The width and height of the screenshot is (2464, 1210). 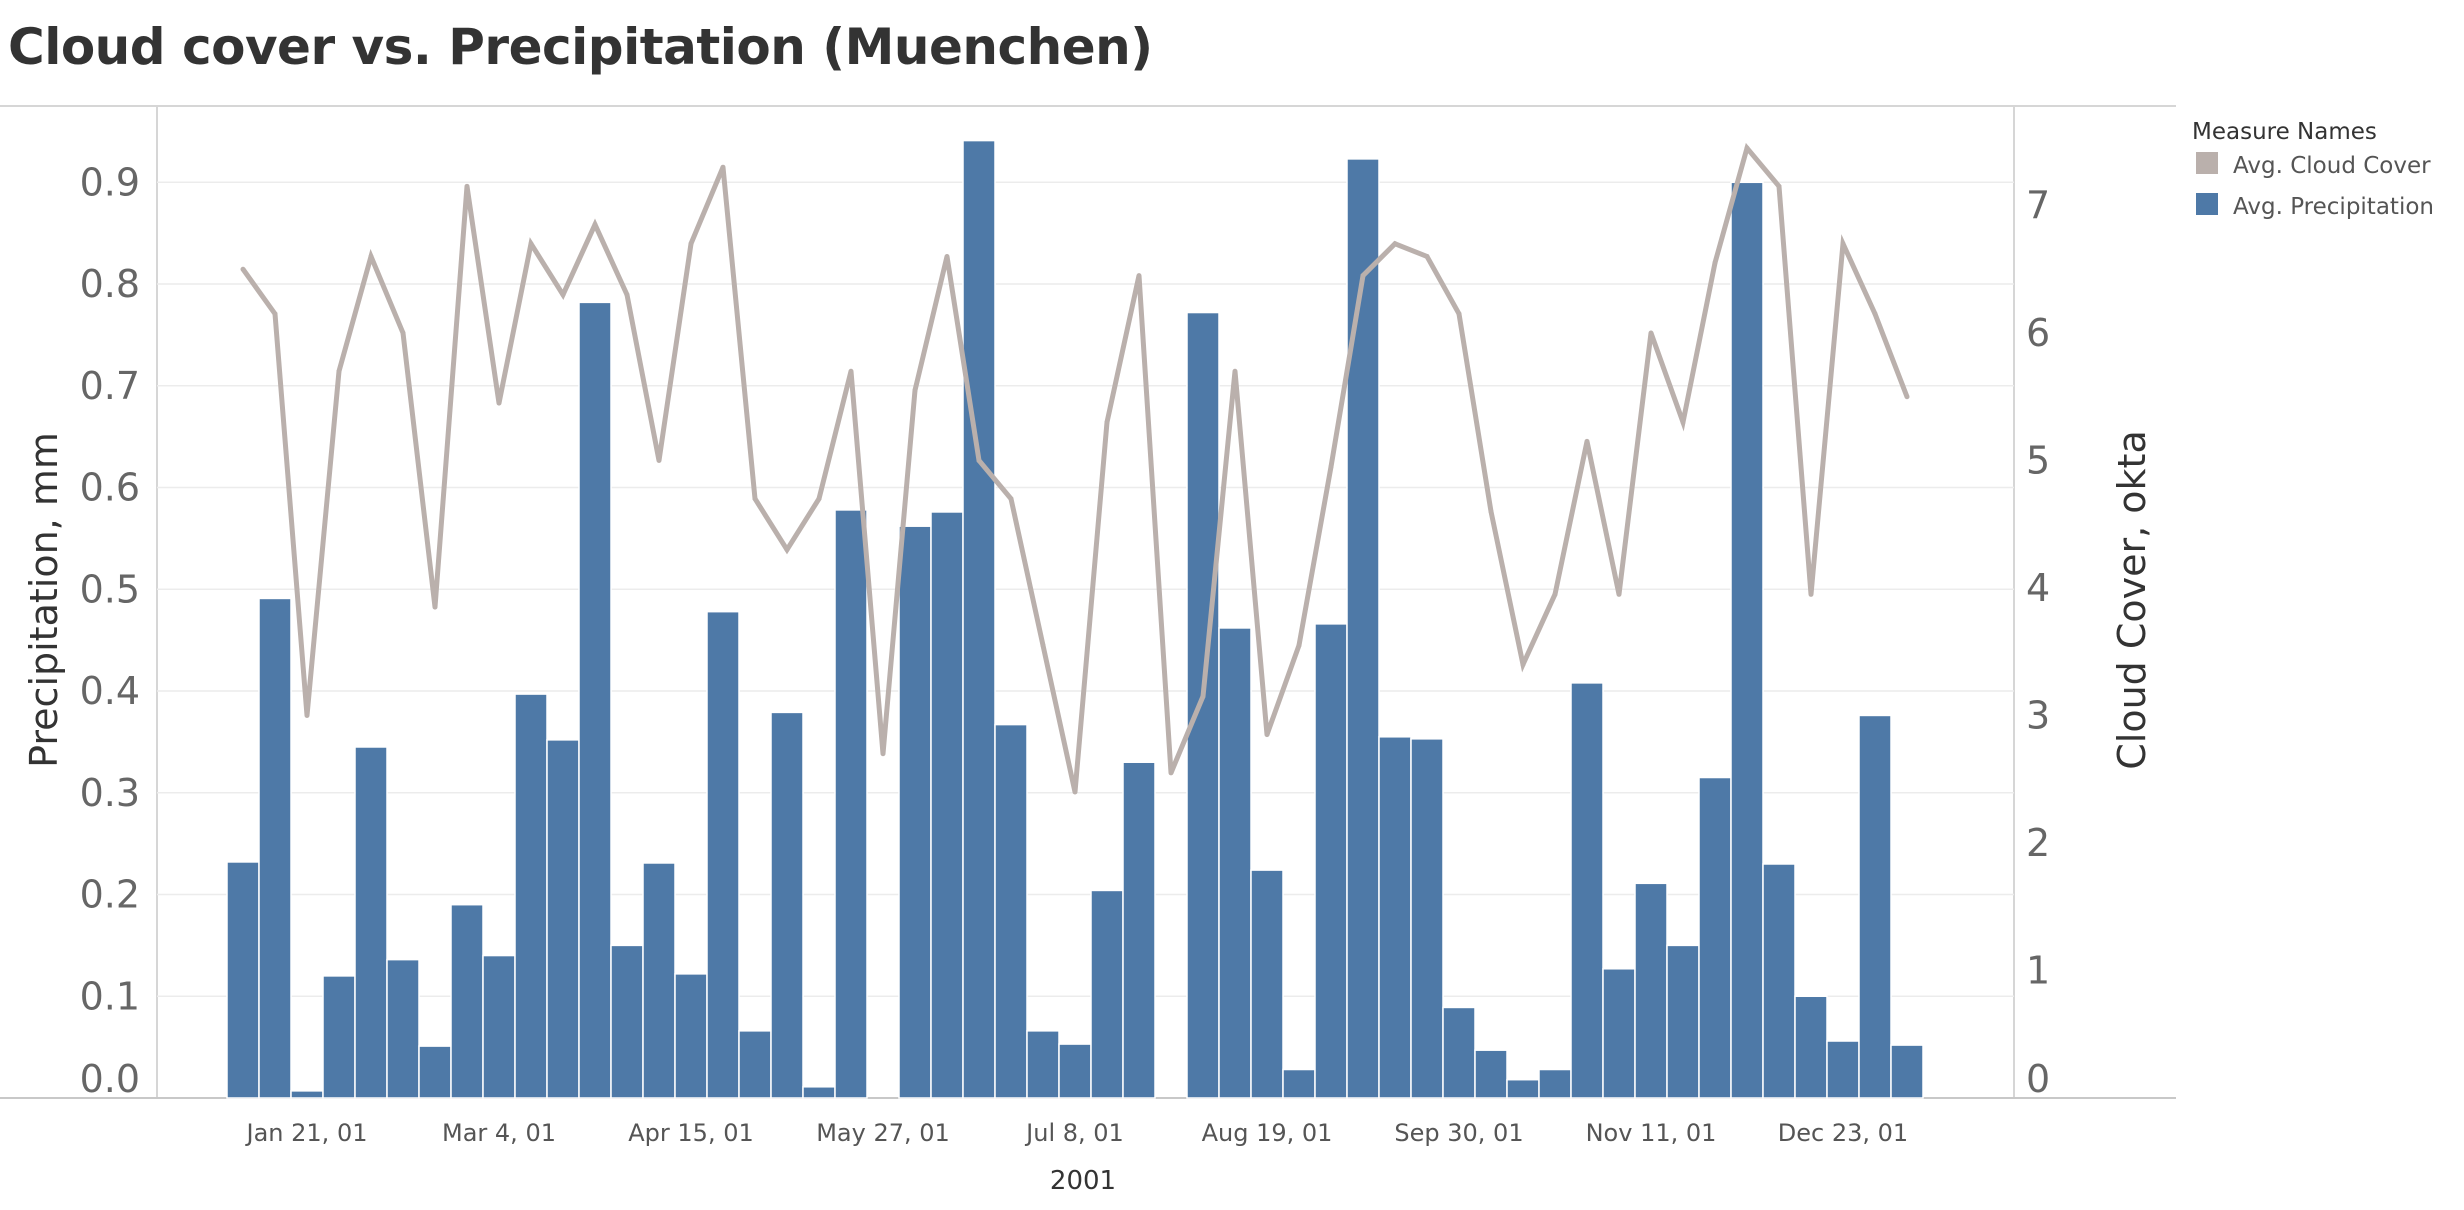 What do you see at coordinates (2313, 165) in the screenshot?
I see `legend-item-cloud-cover: Avg. Cloud Cover` at bounding box center [2313, 165].